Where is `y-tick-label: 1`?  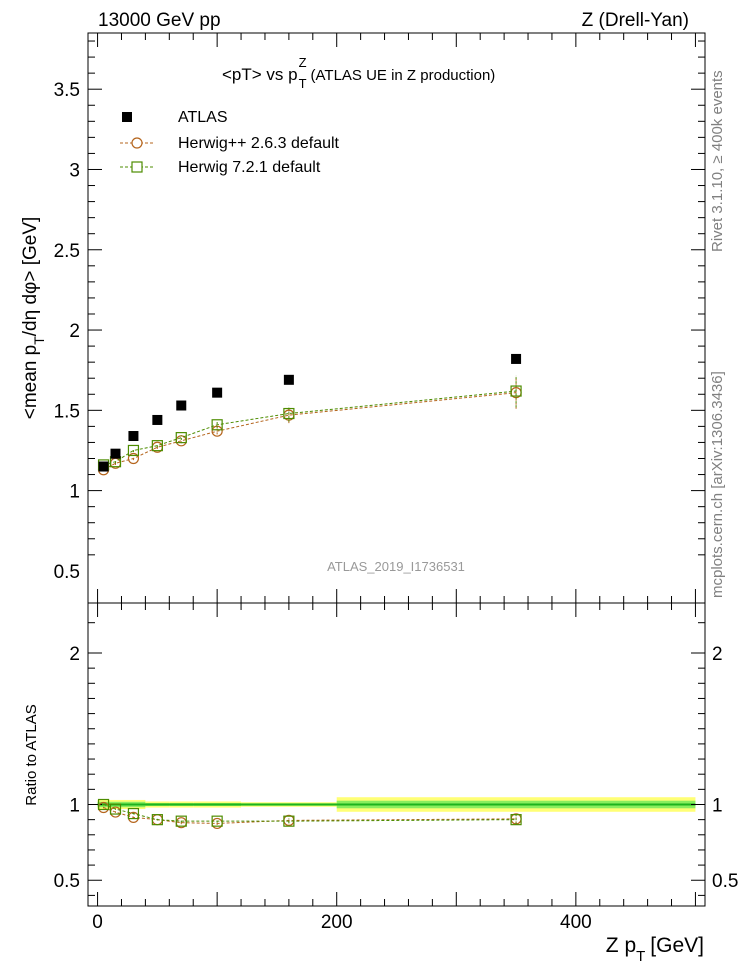 y-tick-label: 1 is located at coordinates (74, 492).